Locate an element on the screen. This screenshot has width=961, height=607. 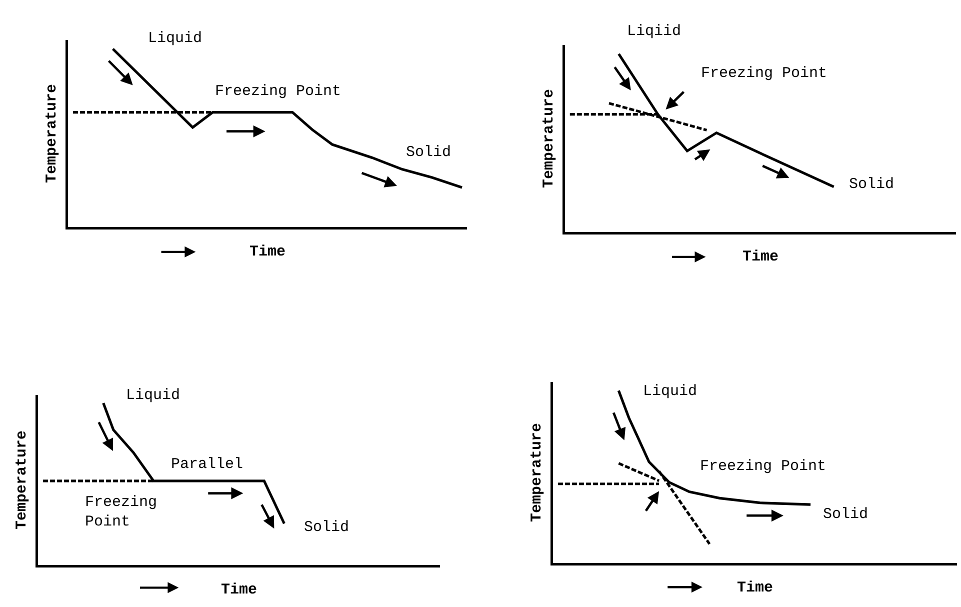
annotation: Parallel is located at coordinates (207, 464).